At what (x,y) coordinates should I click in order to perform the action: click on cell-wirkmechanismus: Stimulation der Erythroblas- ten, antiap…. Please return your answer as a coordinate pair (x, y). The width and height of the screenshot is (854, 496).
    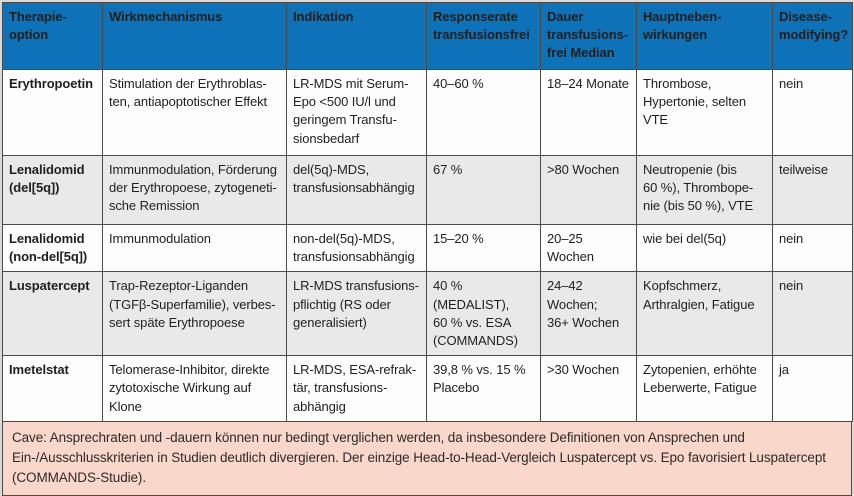
    Looking at the image, I should click on (194, 112).